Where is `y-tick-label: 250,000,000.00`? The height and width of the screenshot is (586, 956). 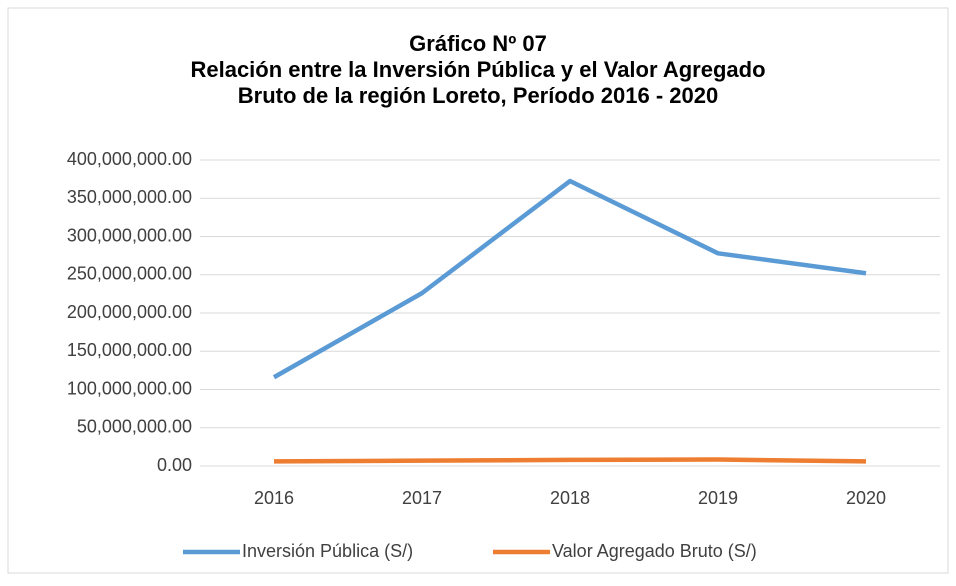 y-tick-label: 250,000,000.00 is located at coordinates (129, 274).